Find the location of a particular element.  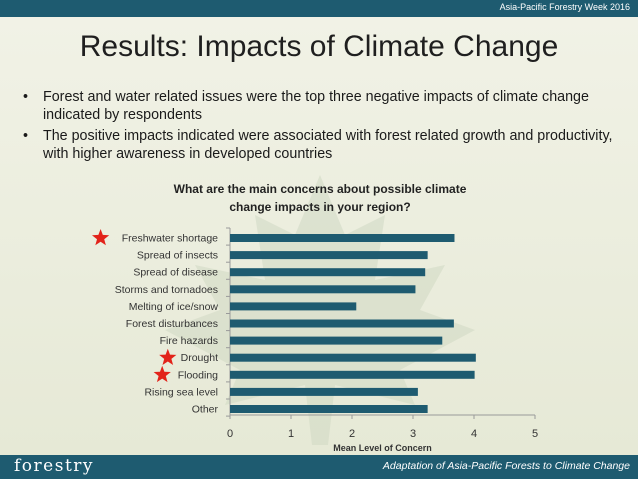

x-tick-label: 2 is located at coordinates (352, 434).